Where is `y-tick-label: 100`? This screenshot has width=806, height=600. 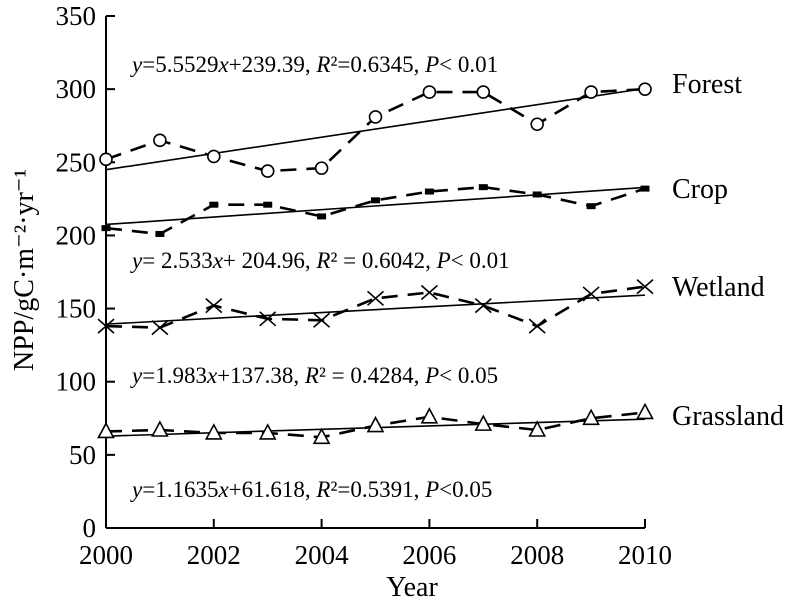 y-tick-label: 100 is located at coordinates (76, 382).